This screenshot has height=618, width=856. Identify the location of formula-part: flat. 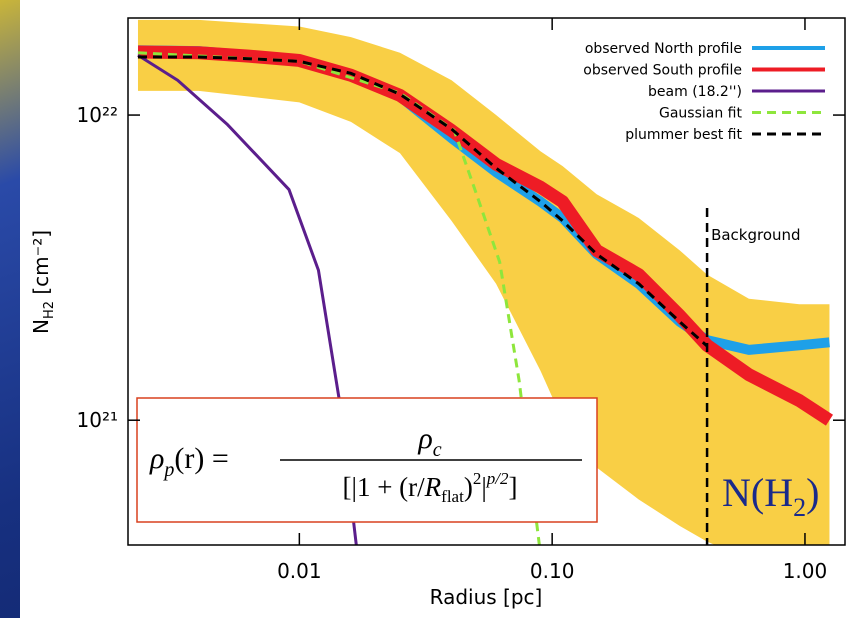
(452, 496).